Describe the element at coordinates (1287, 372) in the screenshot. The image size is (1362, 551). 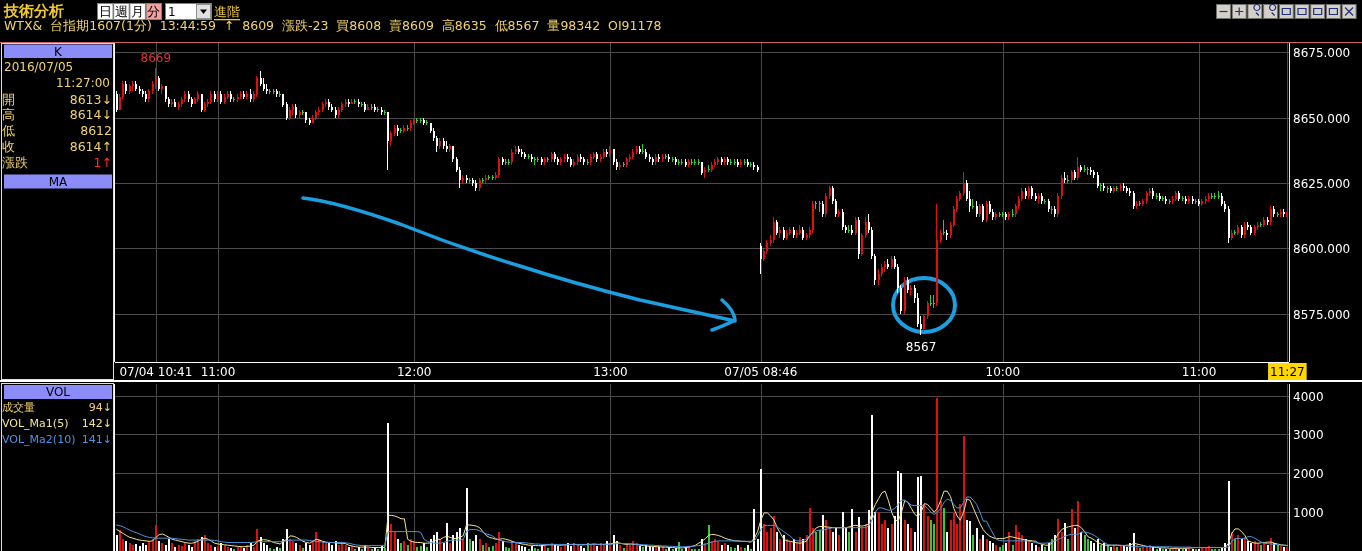
I see `x-tick-label: 11:27` at that location.